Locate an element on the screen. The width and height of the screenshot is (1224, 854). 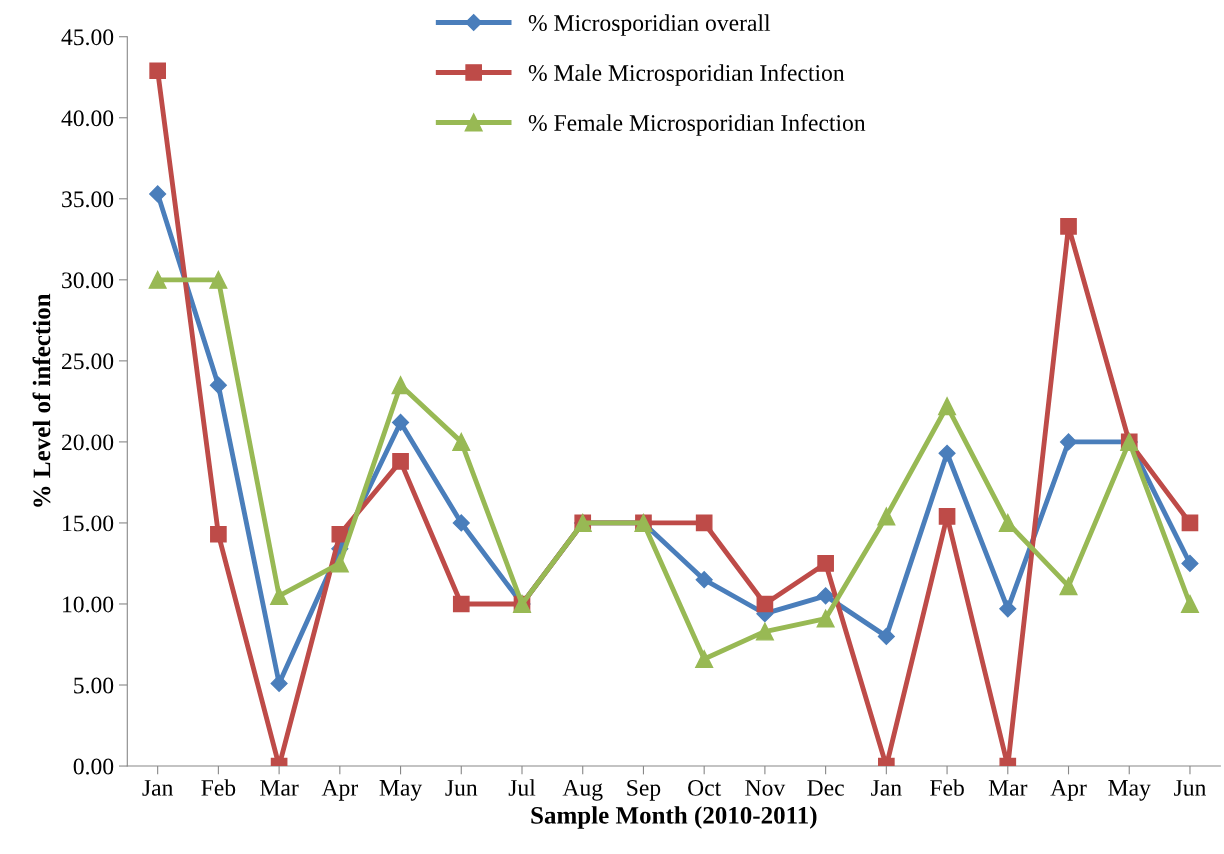
y-tick-label: 35.00 is located at coordinates (88, 199).